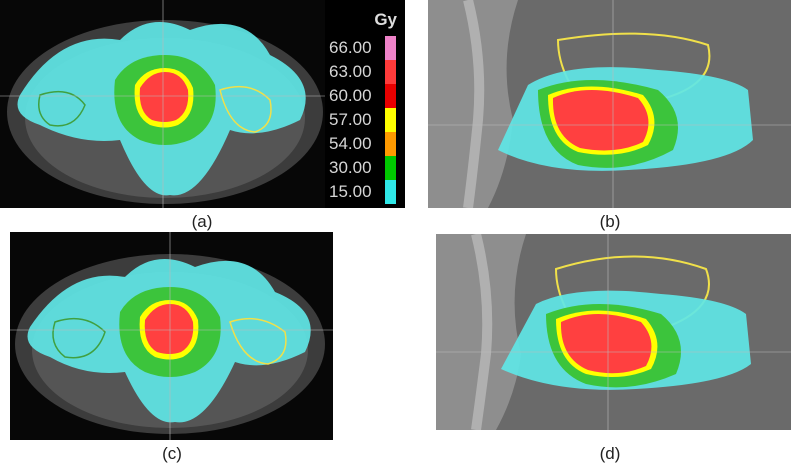 This screenshot has height=465, width=791. Describe the element at coordinates (610, 453) in the screenshot. I see `caption-d: (d)` at that location.